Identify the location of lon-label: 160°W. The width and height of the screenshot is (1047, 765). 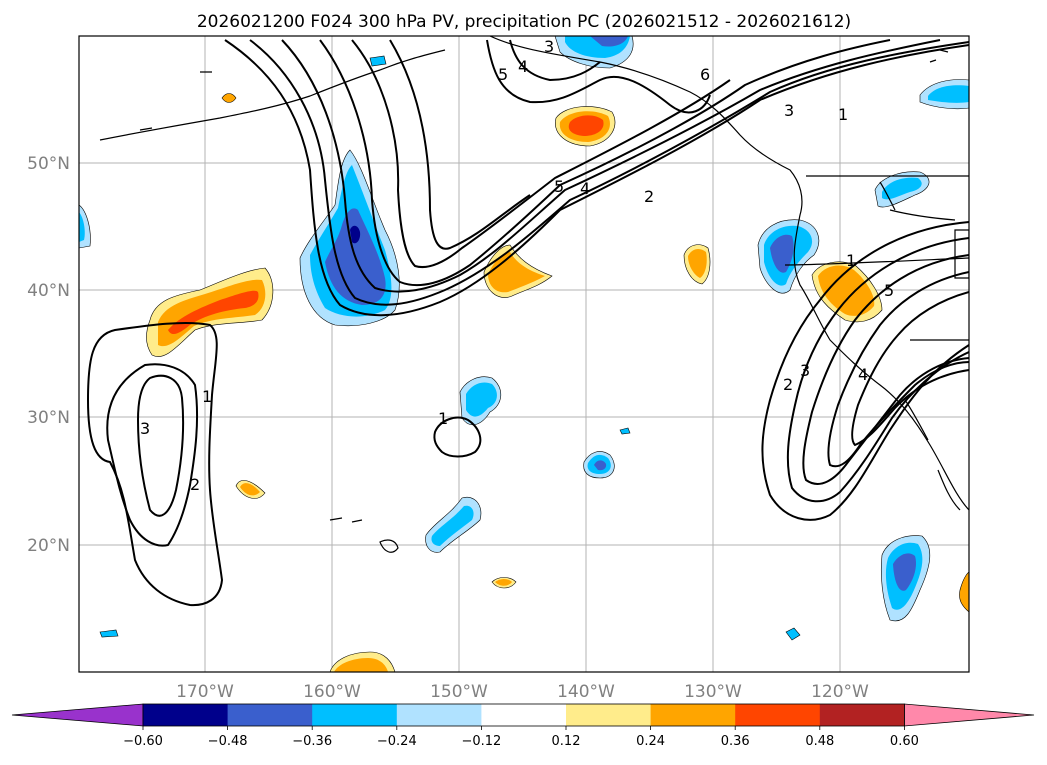
(332, 692).